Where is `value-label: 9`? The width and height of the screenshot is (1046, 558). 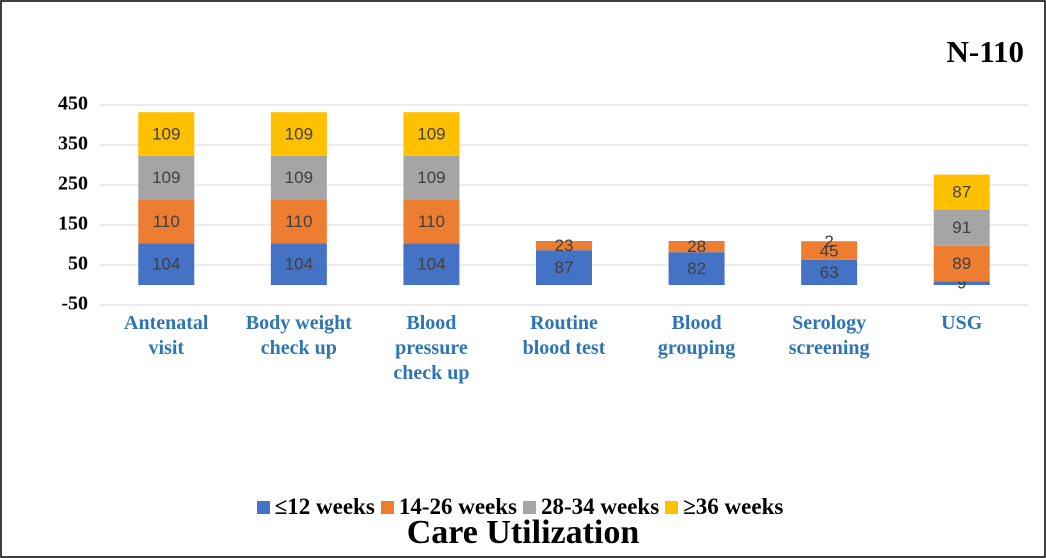
value-label: 9 is located at coordinates (961, 283).